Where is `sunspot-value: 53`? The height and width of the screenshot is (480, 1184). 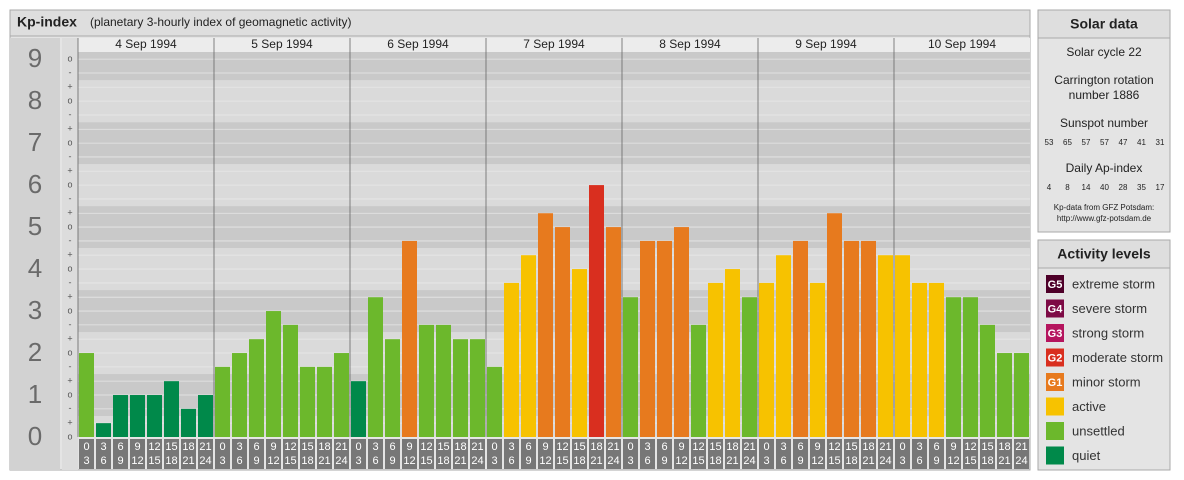 sunspot-value: 53 is located at coordinates (1049, 142).